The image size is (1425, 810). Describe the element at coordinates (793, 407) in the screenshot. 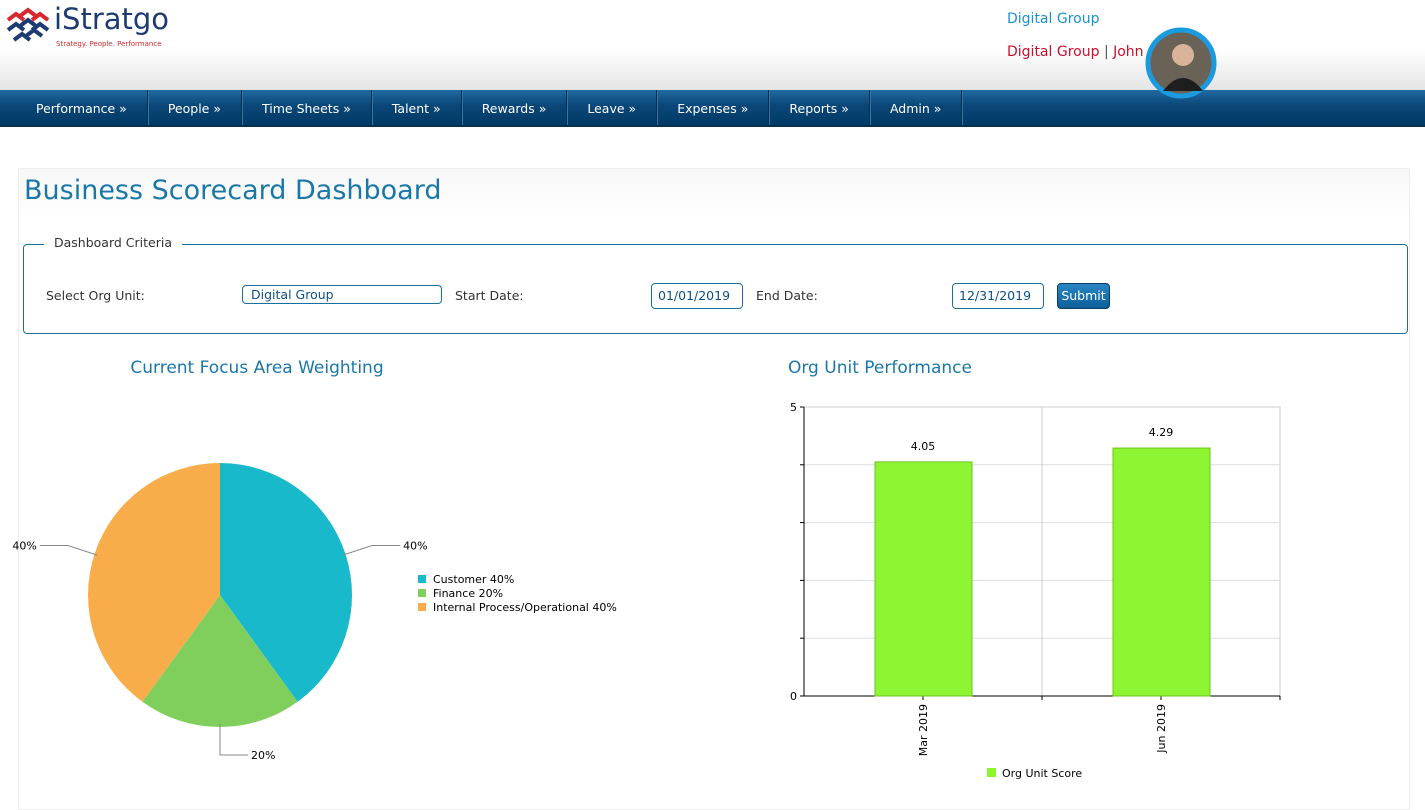

I see `y-tick-label: 5` at that location.